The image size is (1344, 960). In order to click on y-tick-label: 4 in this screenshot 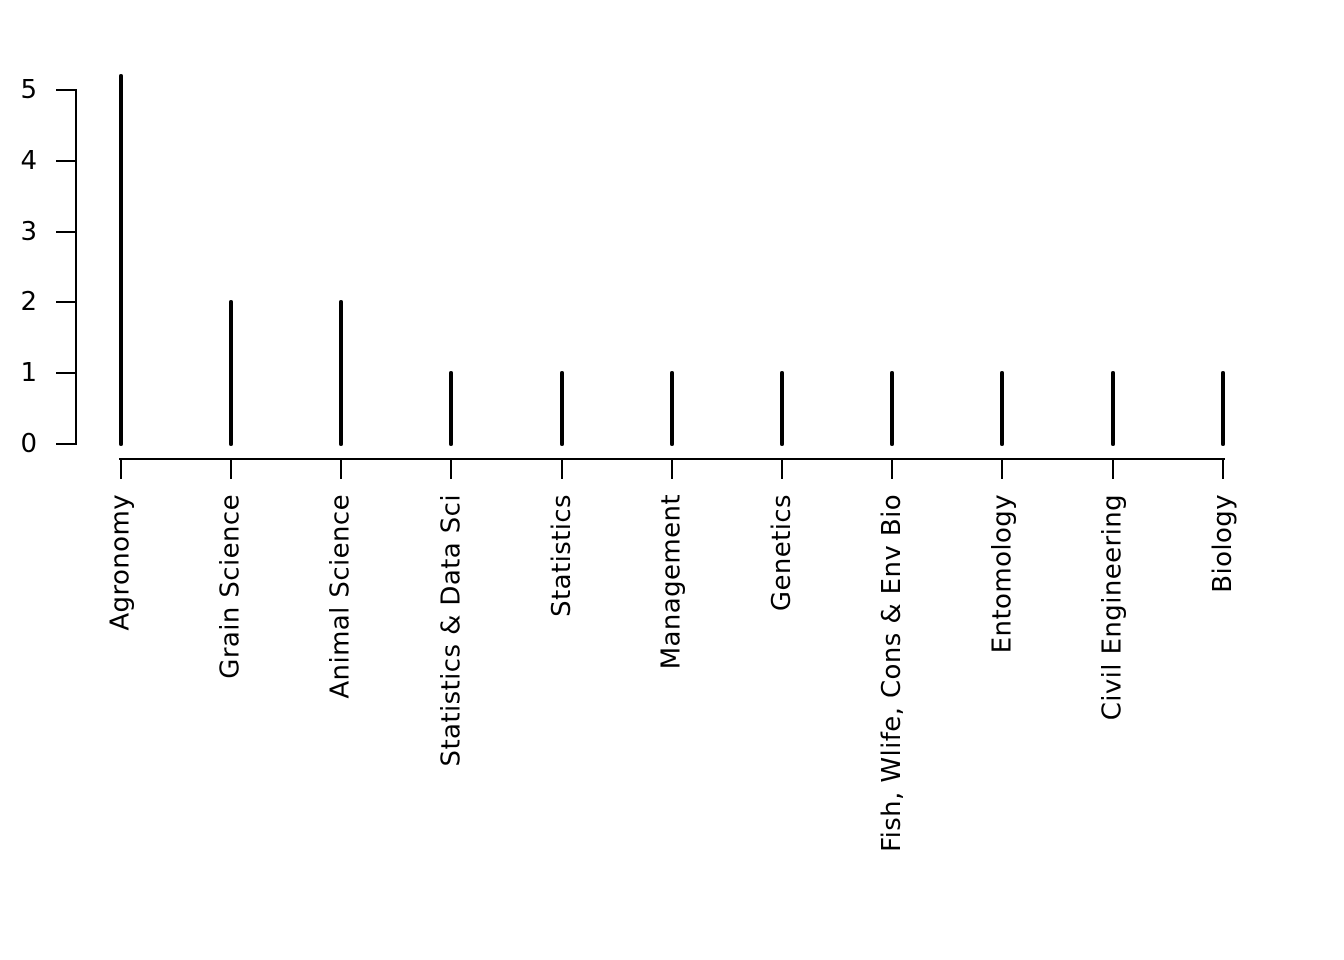, I will do `click(28, 160)`.